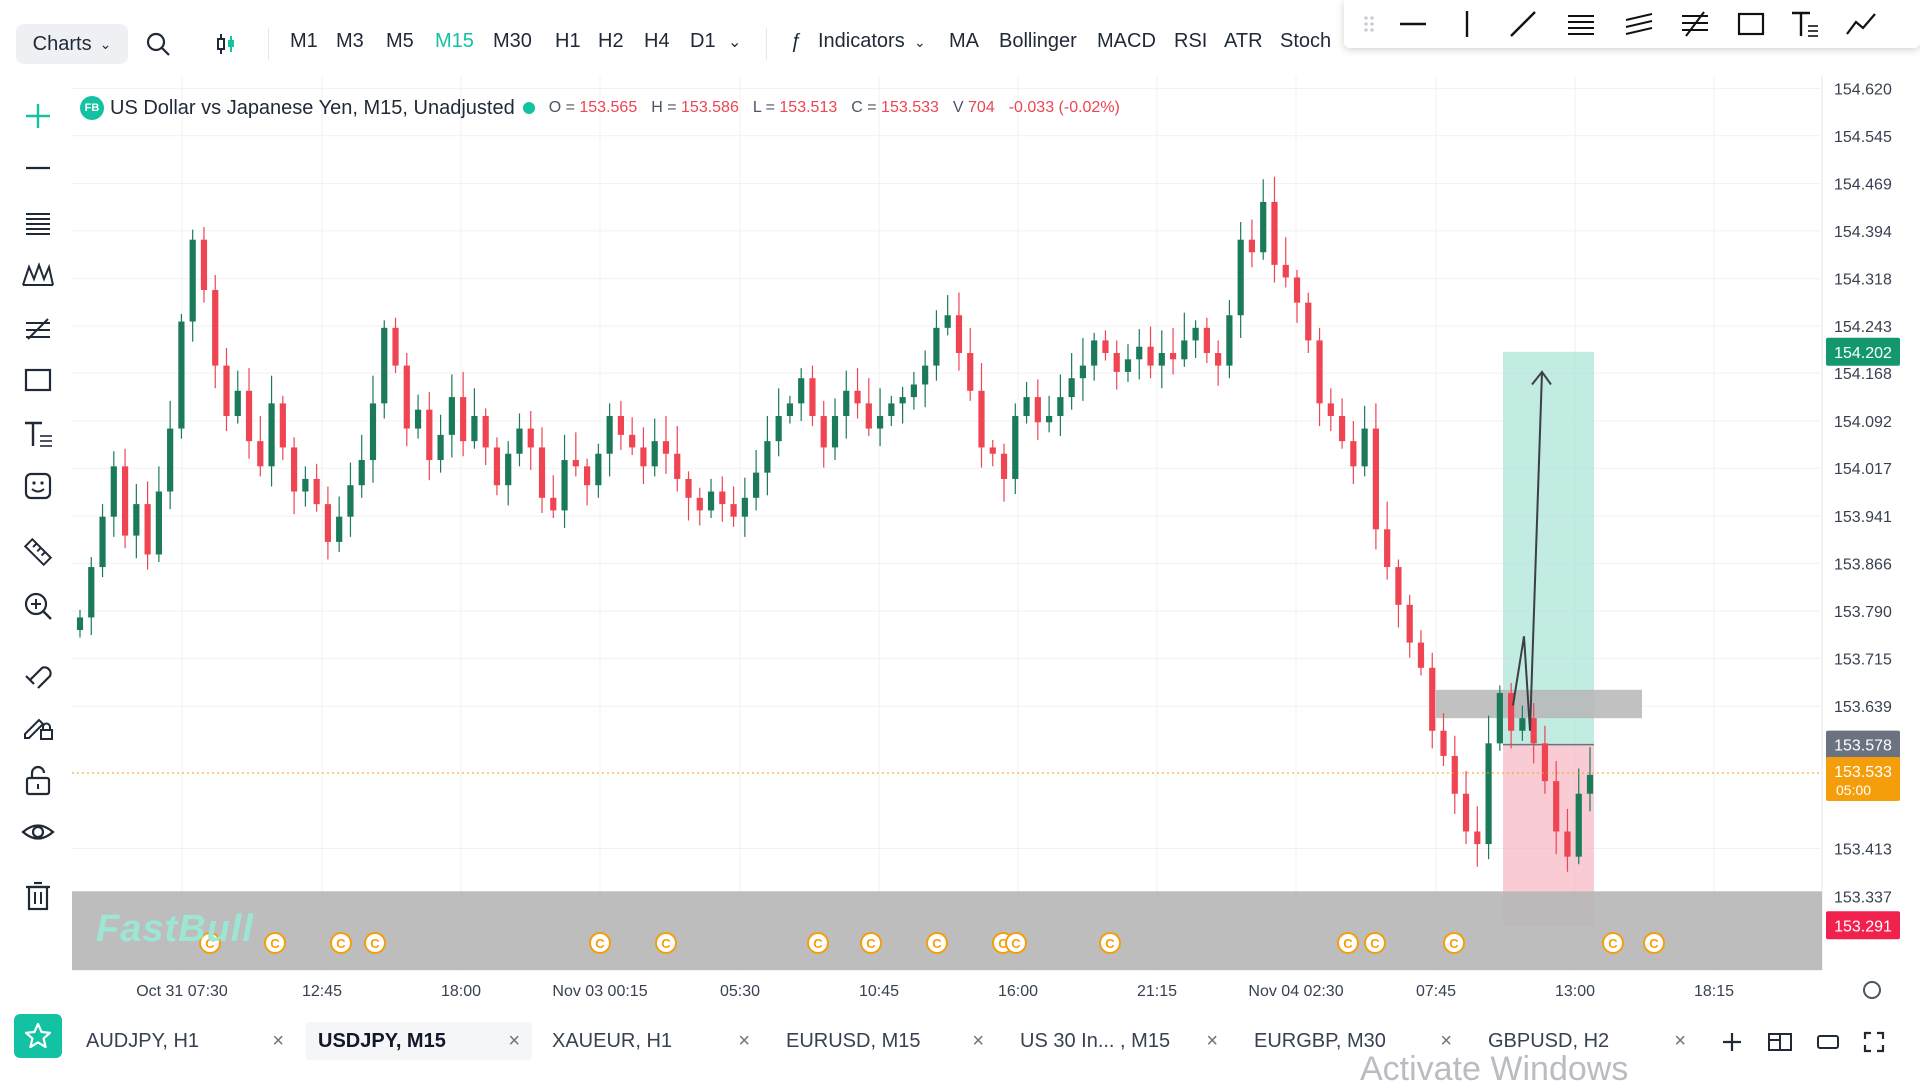 The image size is (1920, 1089). I want to click on fullscreen-icon, so click(1874, 1042).